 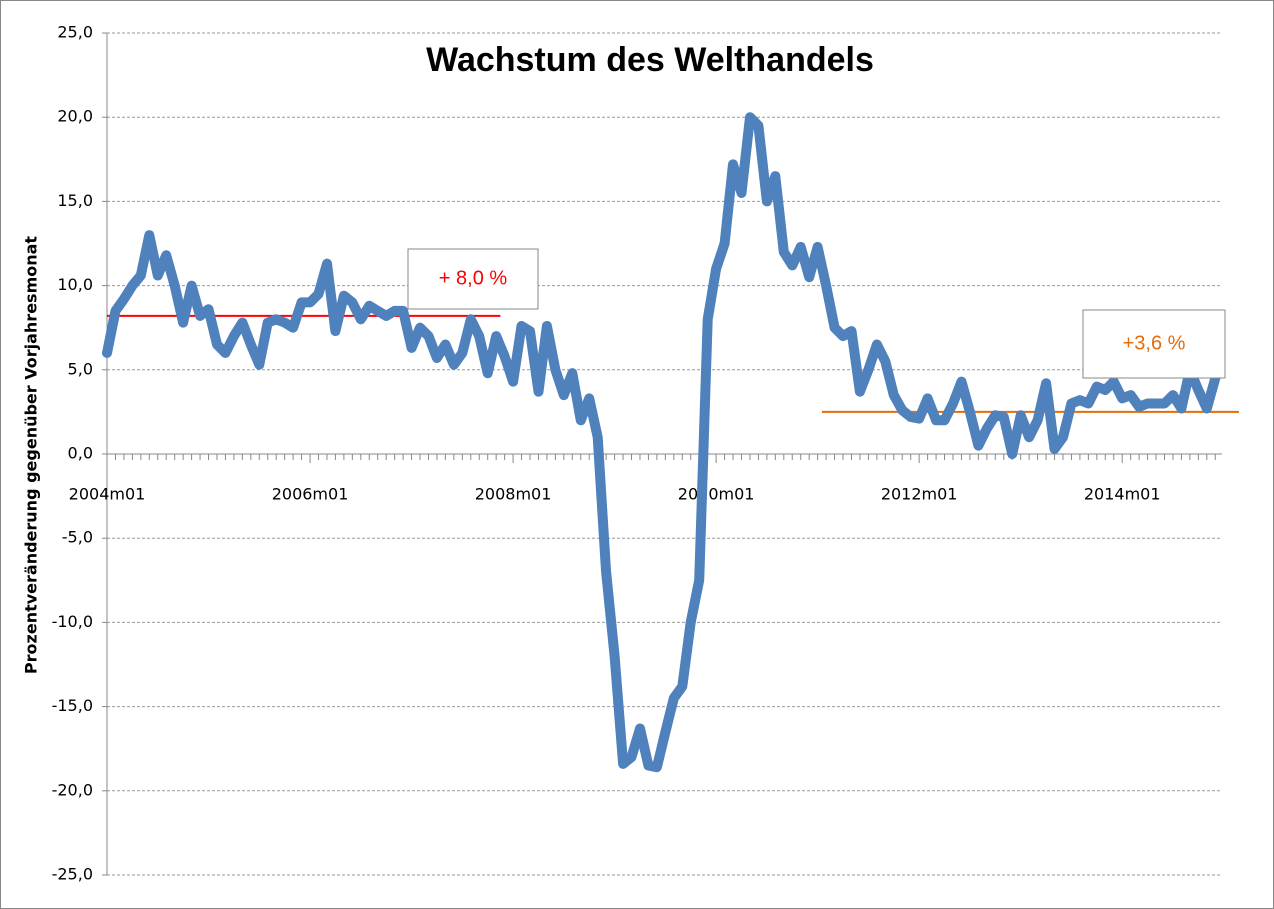 I want to click on x-tick-label: 2004m01, so click(x=107, y=494).